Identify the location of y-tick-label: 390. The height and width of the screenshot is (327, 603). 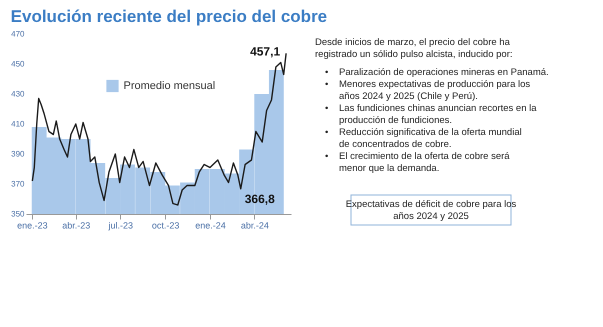
(18, 154).